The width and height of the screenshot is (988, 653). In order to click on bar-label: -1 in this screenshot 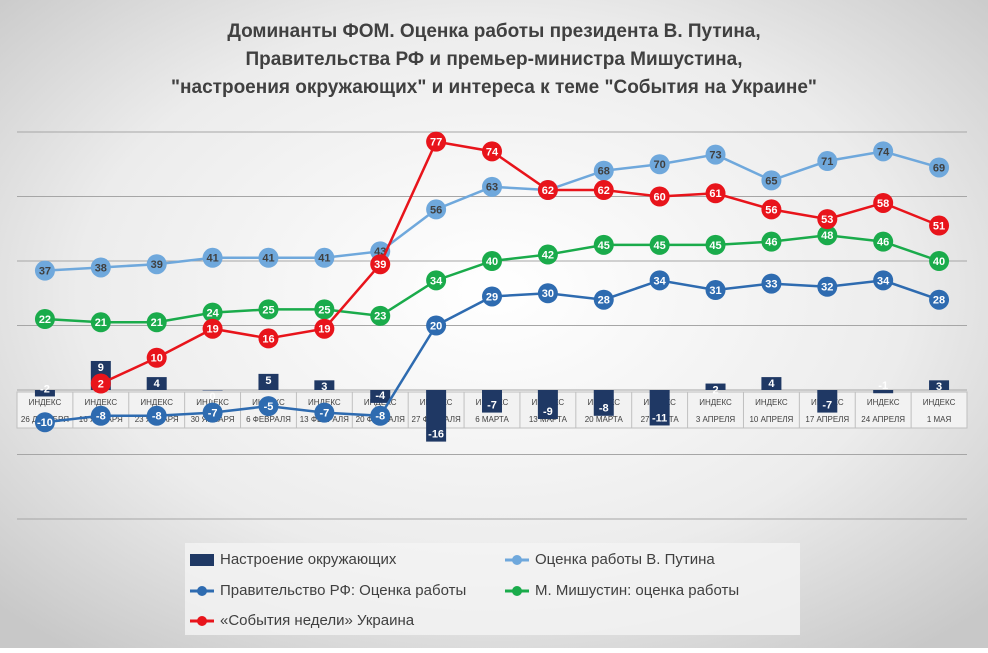, I will do `click(883, 386)`.